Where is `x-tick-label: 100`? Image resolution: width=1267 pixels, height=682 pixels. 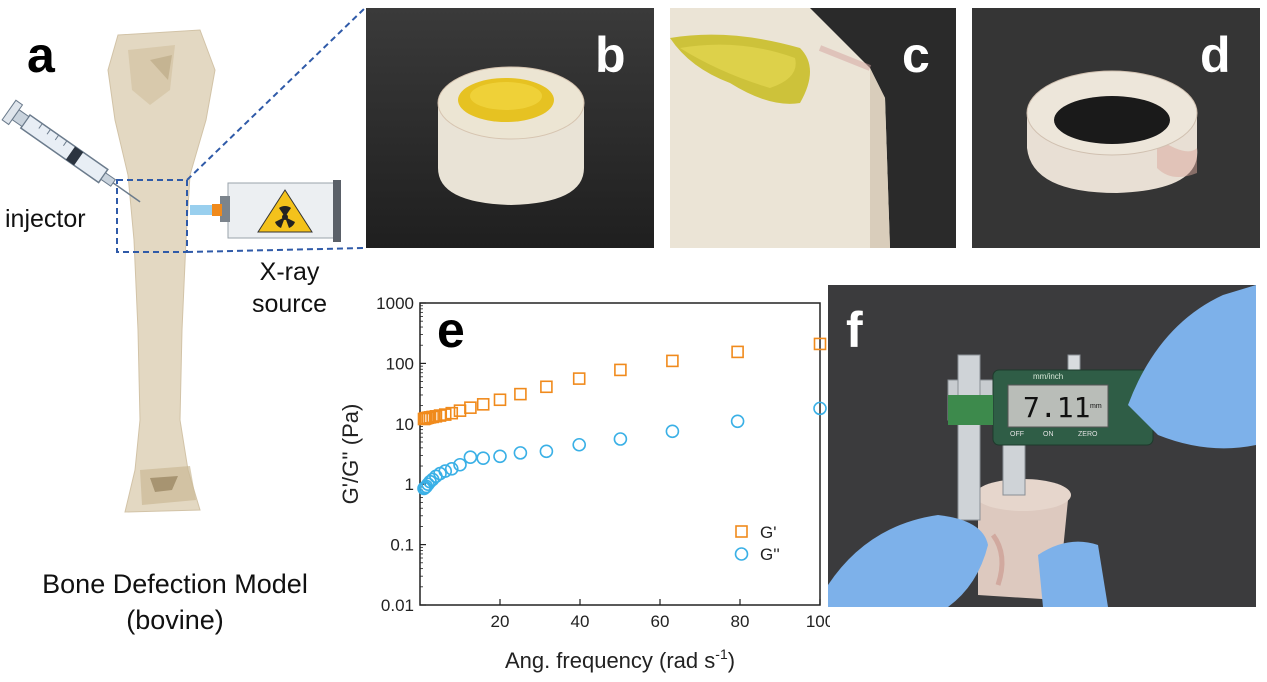
x-tick-label: 100 is located at coordinates (818, 621).